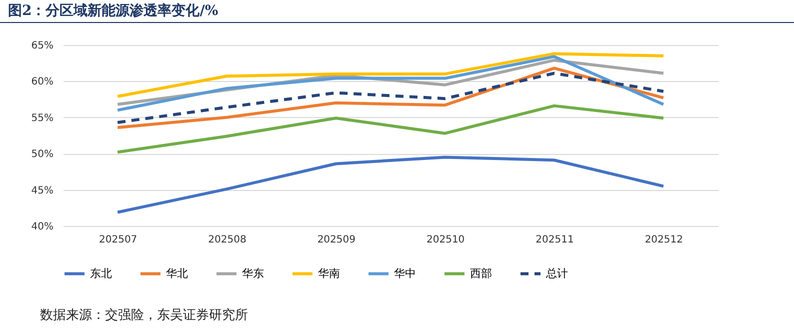  I want to click on legend-label: 西部, so click(481, 273).